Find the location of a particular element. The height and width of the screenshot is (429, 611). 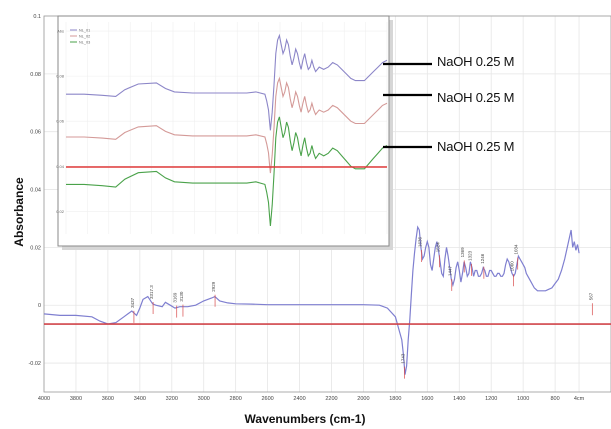

y-tick-label: 0 is located at coordinates (39, 306).